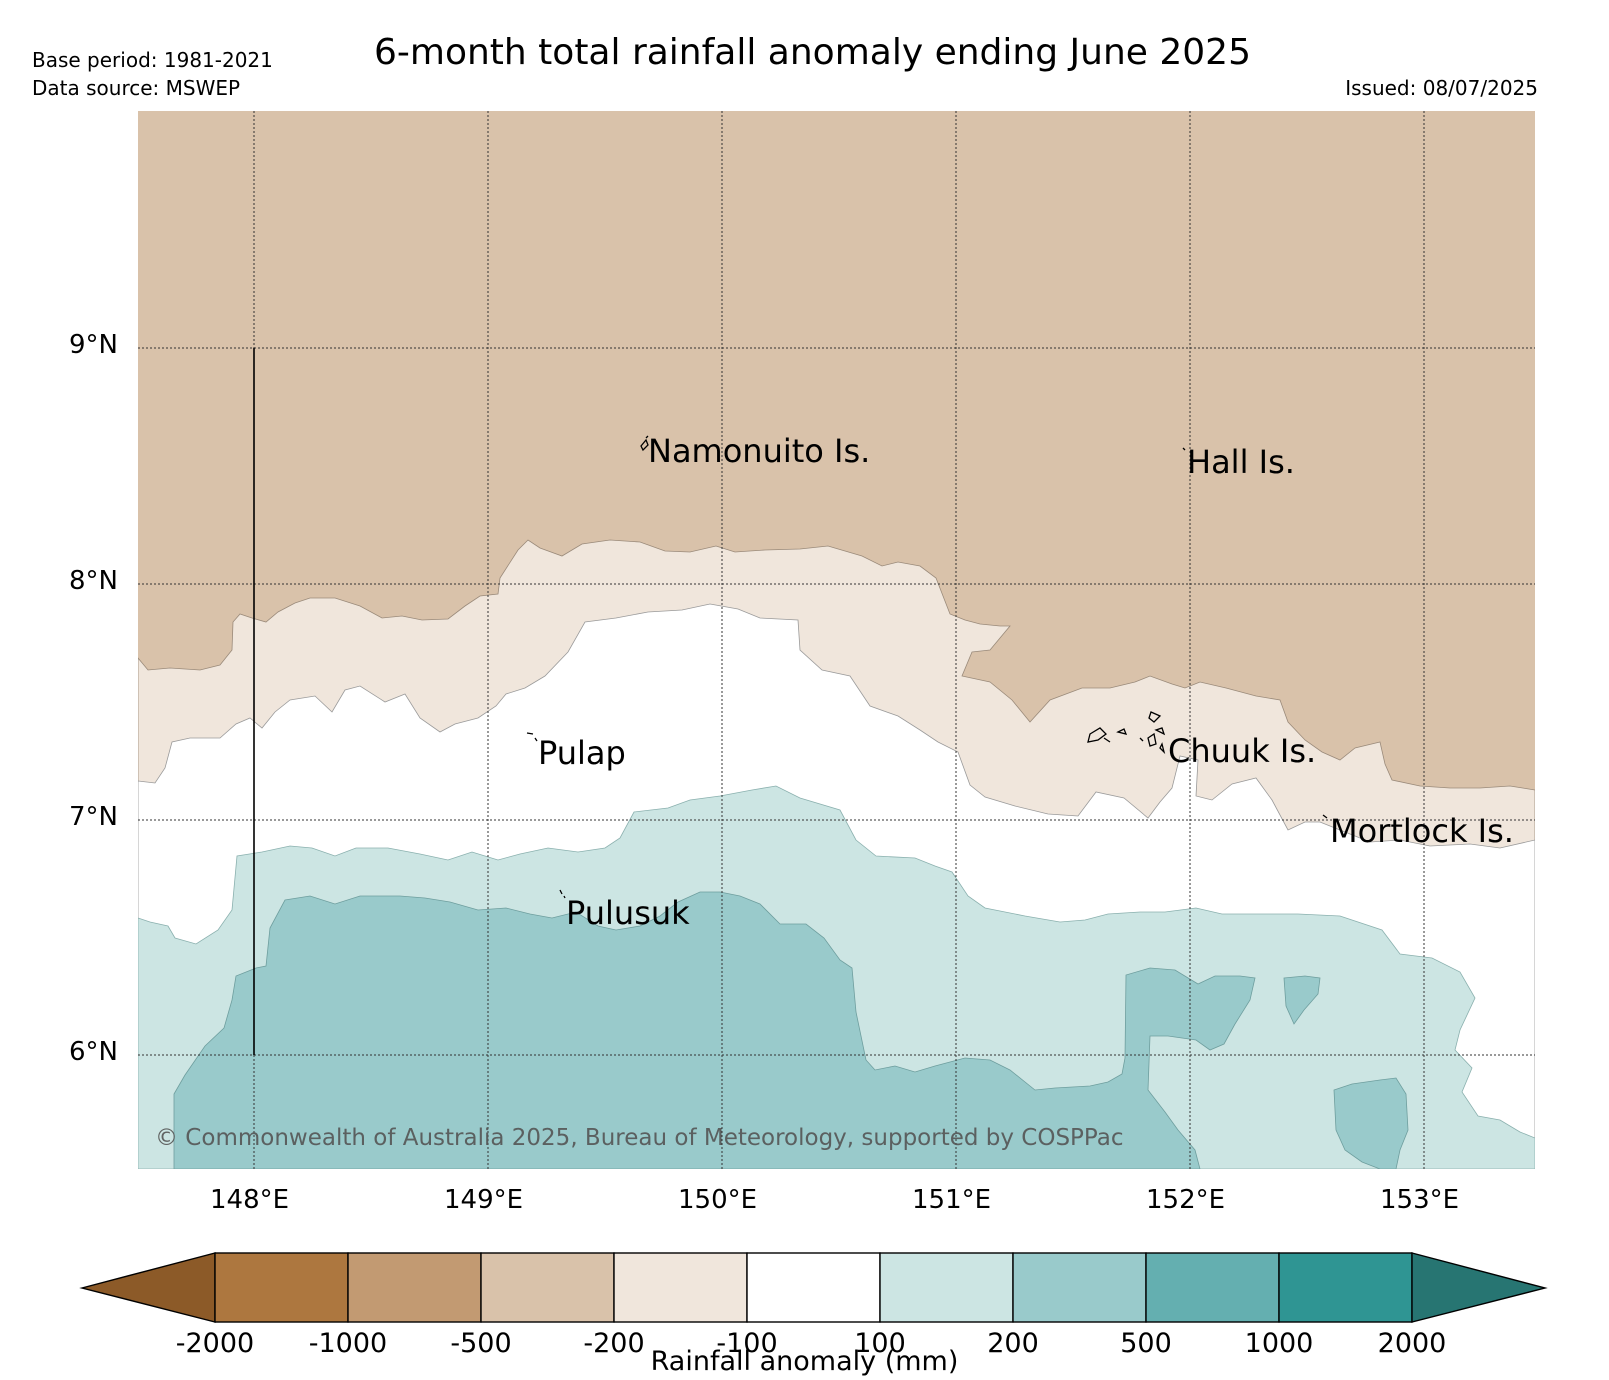 The width and height of the screenshot is (1609, 1380). I want to click on lat-tick-8: 8°N, so click(93, 581).